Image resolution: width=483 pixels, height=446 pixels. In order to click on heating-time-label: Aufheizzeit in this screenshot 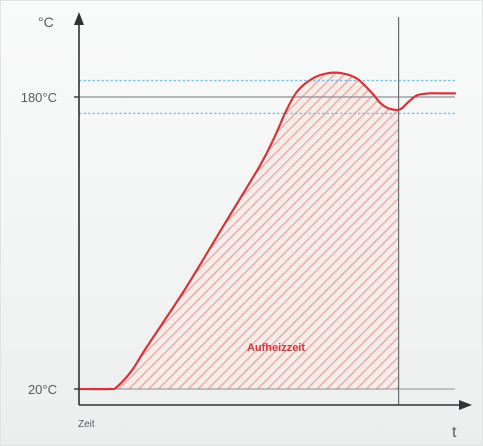, I will do `click(276, 348)`.